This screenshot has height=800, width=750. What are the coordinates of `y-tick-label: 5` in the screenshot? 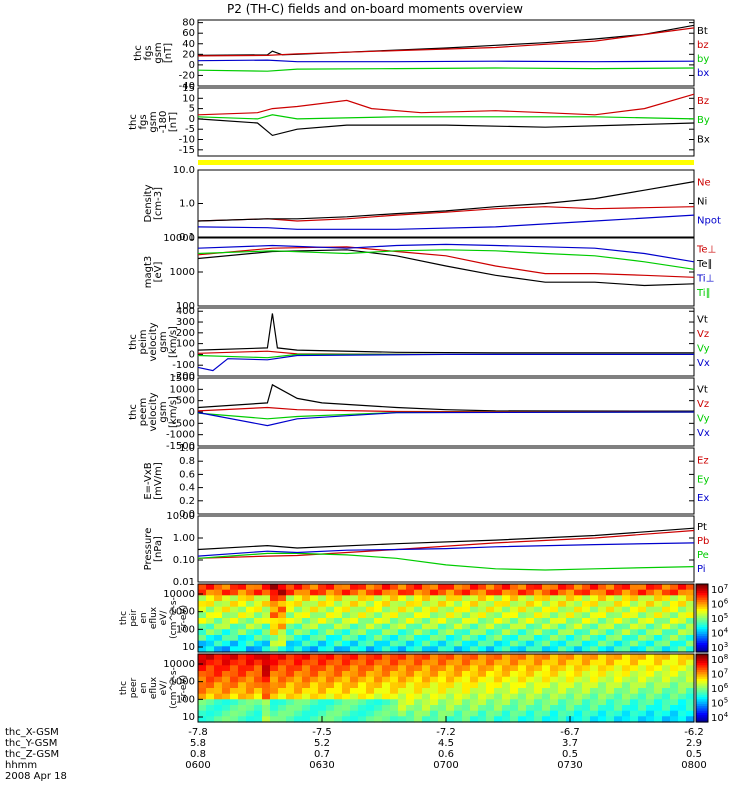 It's located at (192, 109).